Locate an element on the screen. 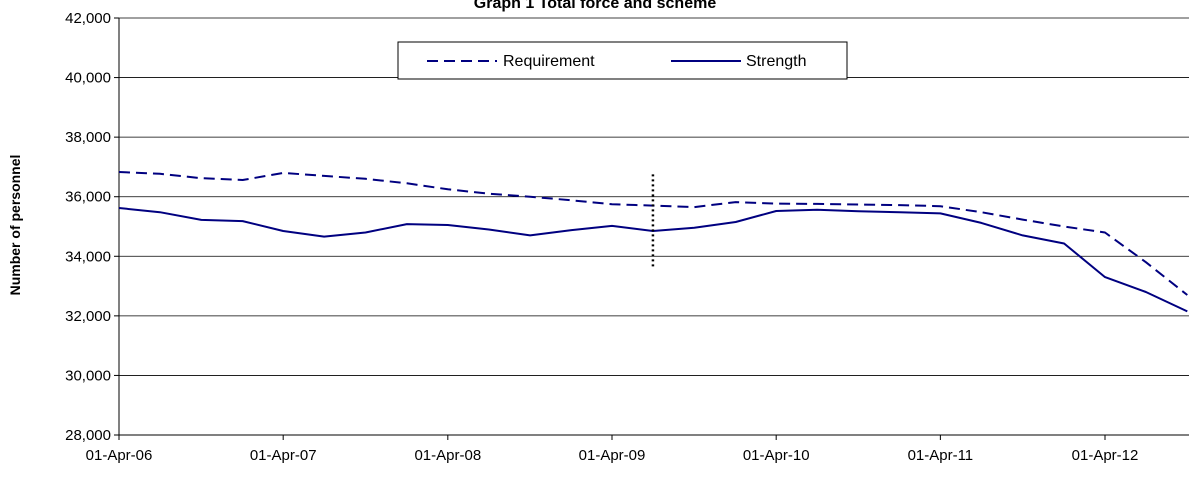 The width and height of the screenshot is (1189, 480). x-tick-label: 01-Apr-06 is located at coordinates (119, 455).